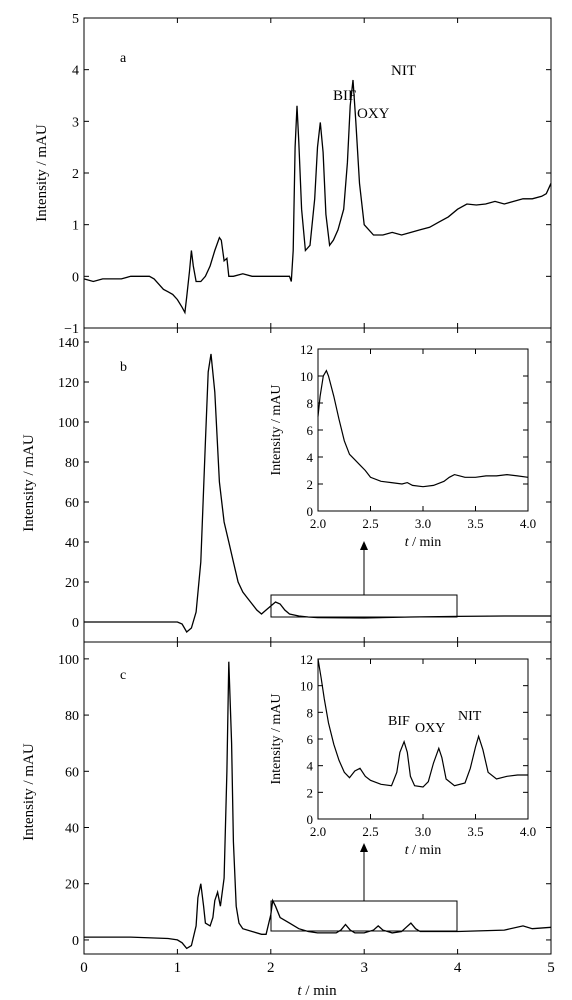 The width and height of the screenshot is (572, 1000). What do you see at coordinates (364, 606) in the screenshot?
I see `panel-b-zoom-box` at bounding box center [364, 606].